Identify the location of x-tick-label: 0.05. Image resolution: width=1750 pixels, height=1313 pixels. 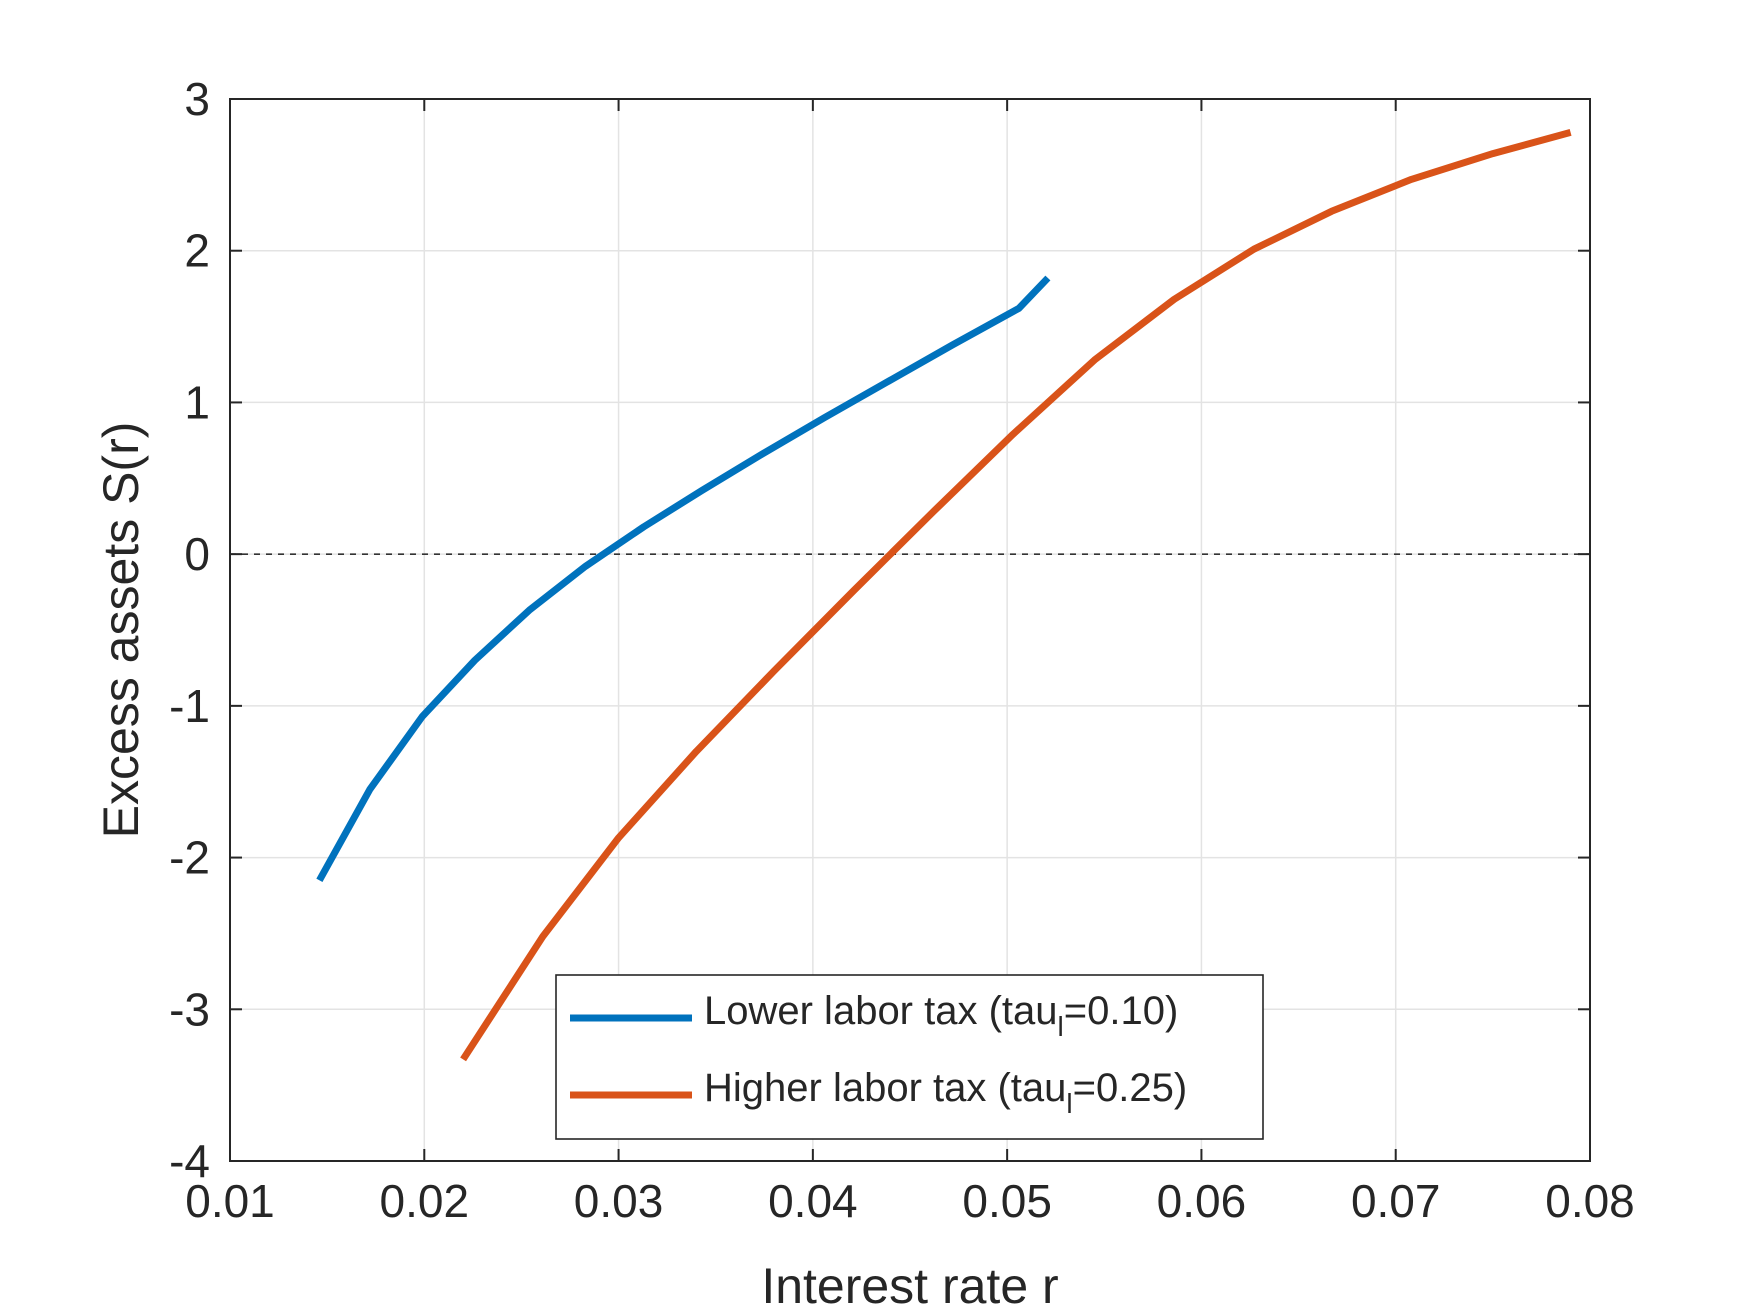
(1007, 1201).